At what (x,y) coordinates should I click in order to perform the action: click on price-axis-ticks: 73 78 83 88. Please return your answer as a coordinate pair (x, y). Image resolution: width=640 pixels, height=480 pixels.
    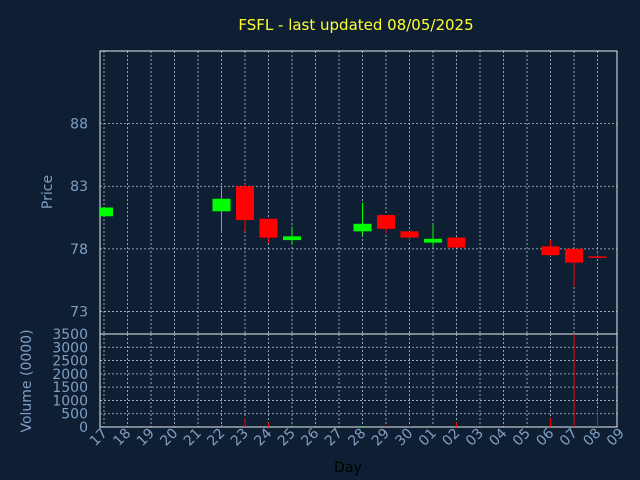
    Looking at the image, I should click on (79, 219).